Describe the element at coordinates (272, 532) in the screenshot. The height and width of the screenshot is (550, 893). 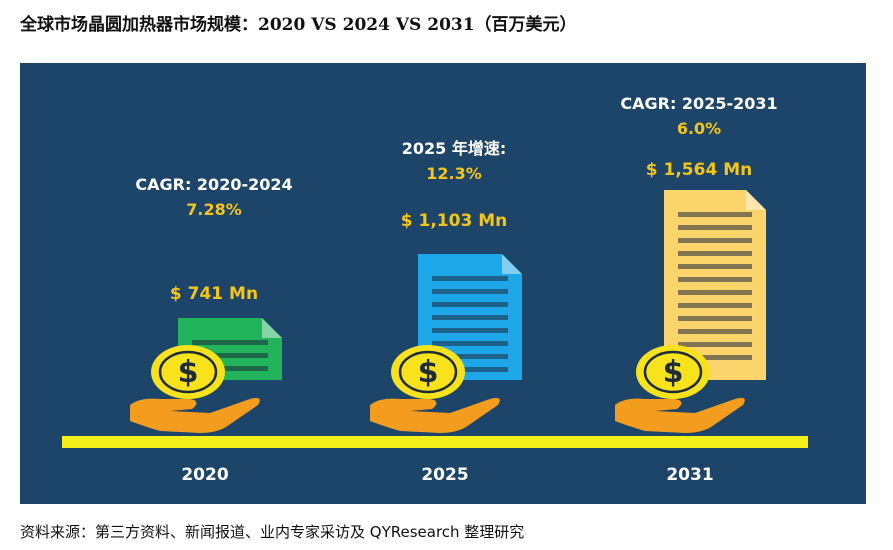
I see `source-note: 资料来源：第三方资料、新闻报道、业内专家采访及 QYResearch 整理研究` at that location.